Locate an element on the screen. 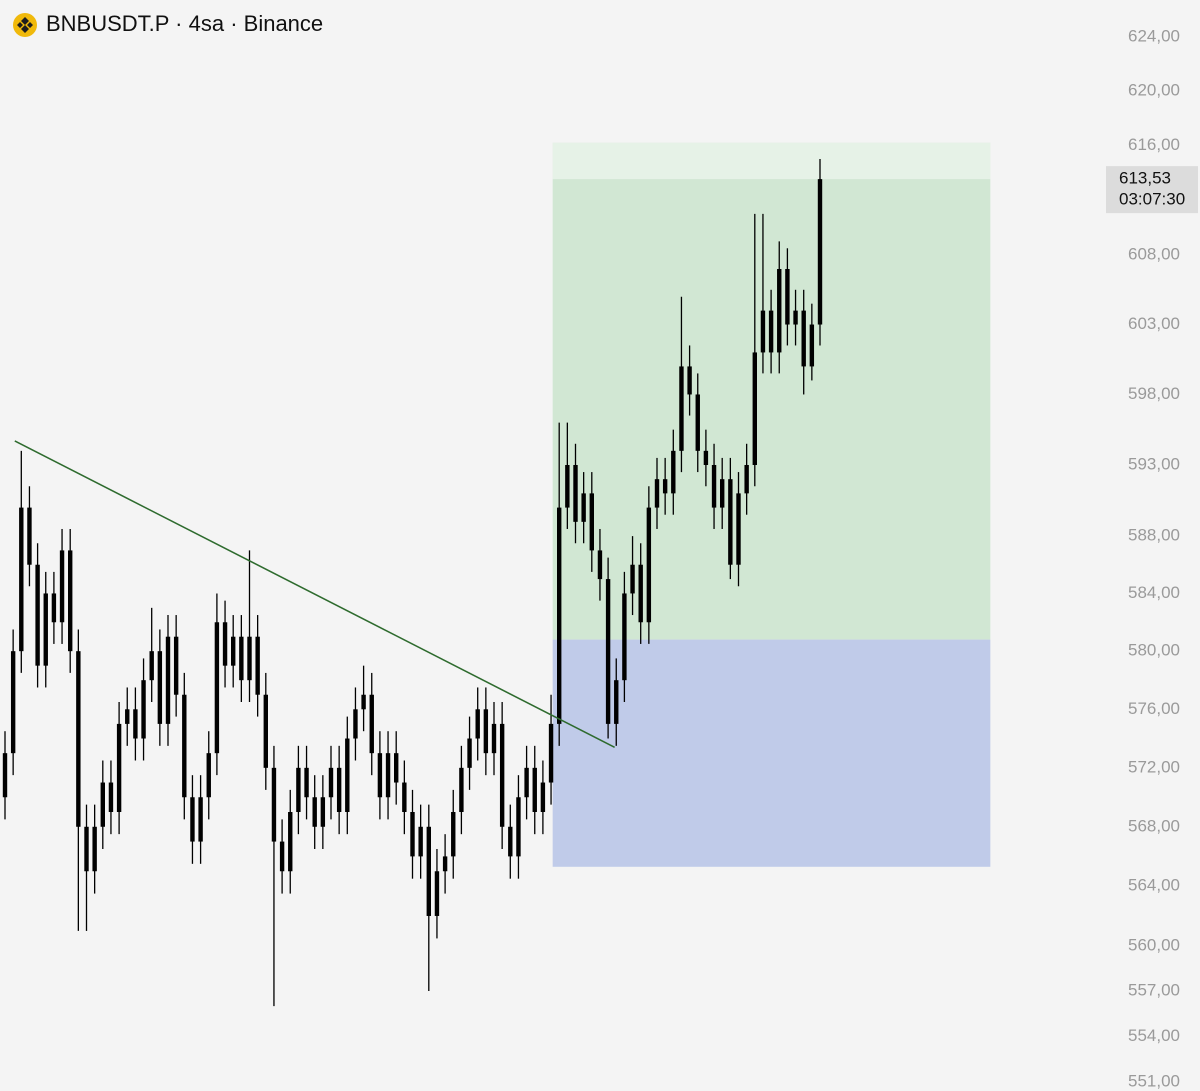 Image resolution: width=1200 pixels, height=1091 pixels. y-tick-label: 557,00 is located at coordinates (1154, 990).